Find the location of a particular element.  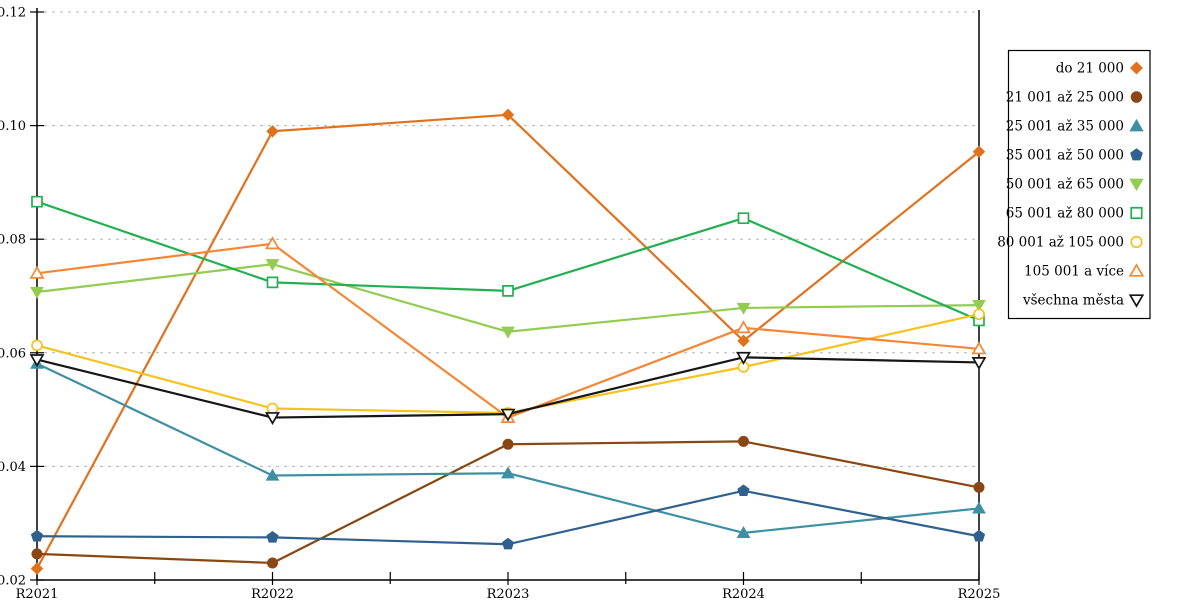

x-axis-tick-label: R2022 is located at coordinates (272, 593).